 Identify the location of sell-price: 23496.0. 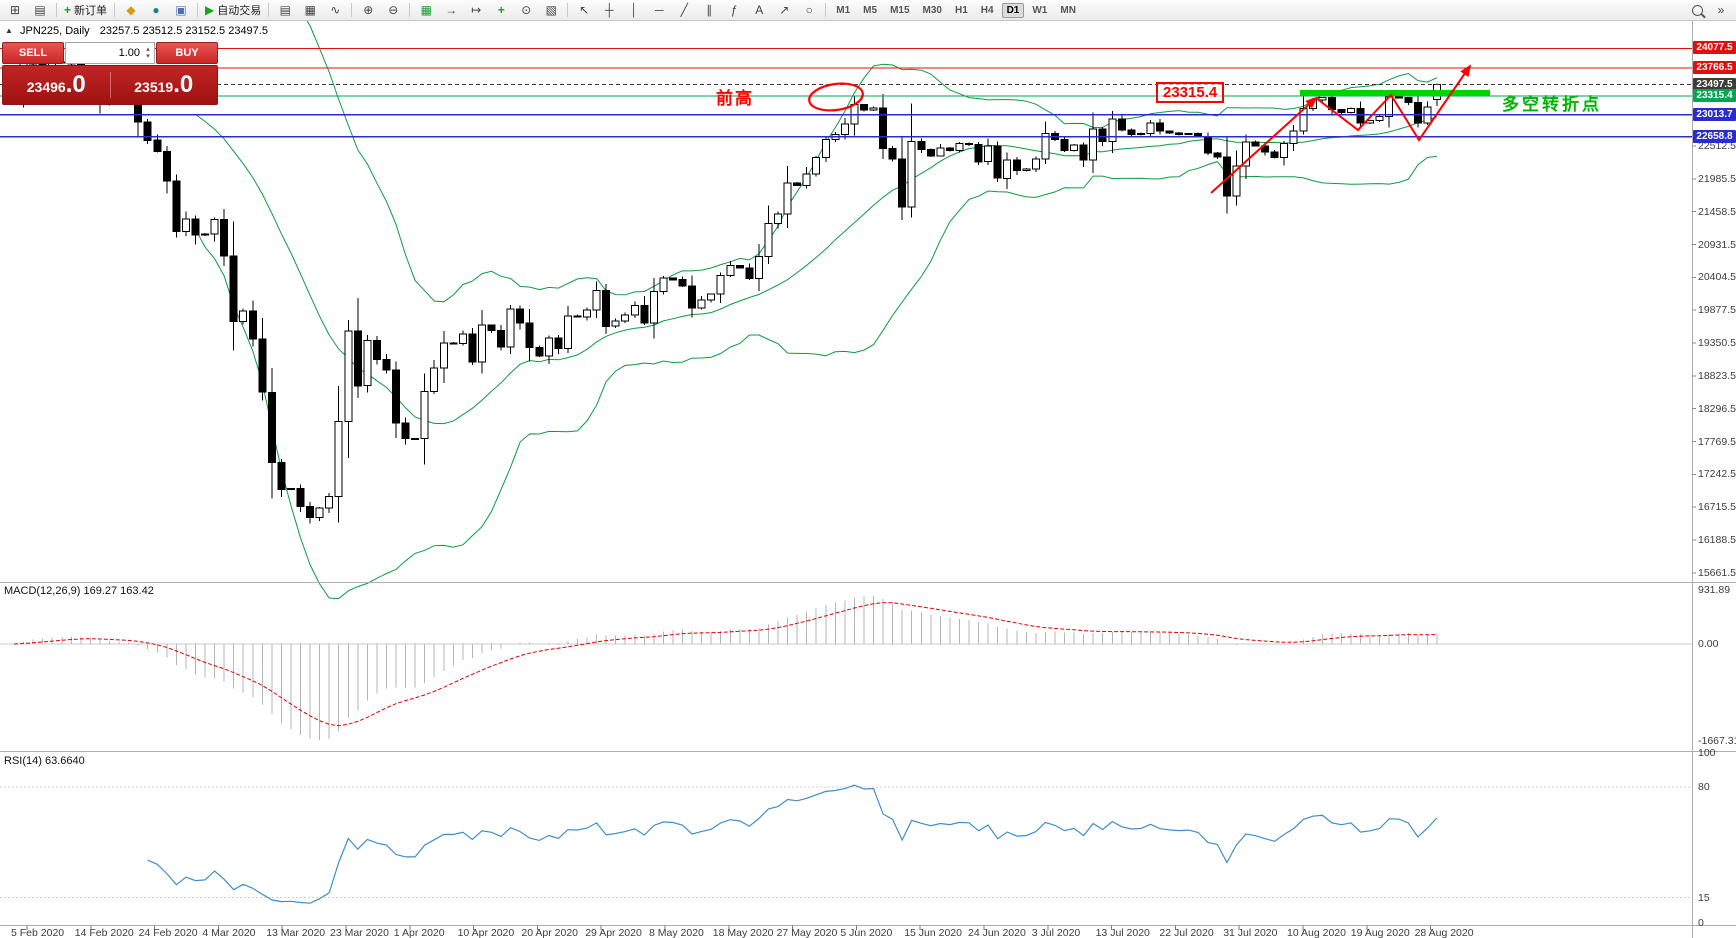
(56, 85).